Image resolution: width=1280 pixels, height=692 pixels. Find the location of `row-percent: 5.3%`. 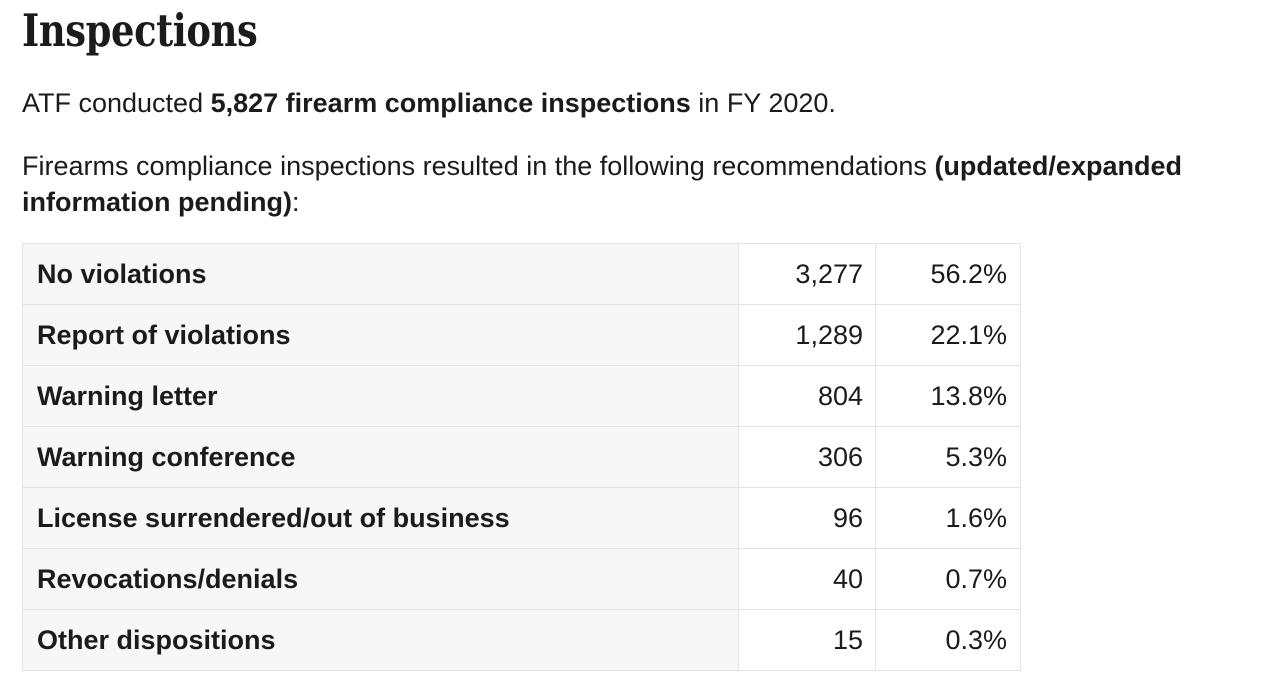

row-percent: 5.3% is located at coordinates (948, 457).